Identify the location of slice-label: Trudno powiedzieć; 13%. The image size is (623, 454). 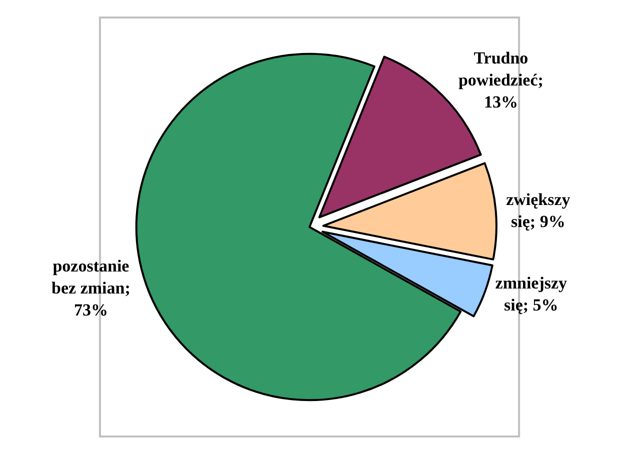
(501, 80).